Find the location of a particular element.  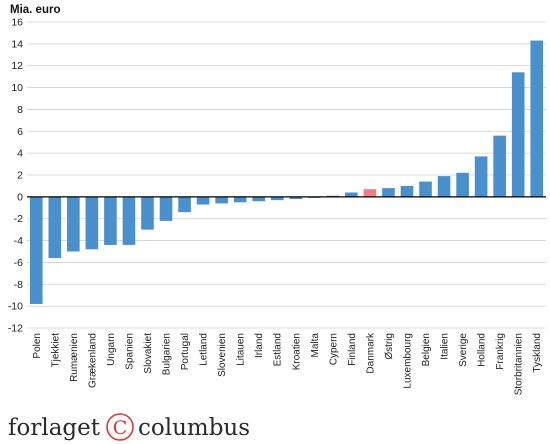

x-category-label: Ungarn is located at coordinates (111, 349).